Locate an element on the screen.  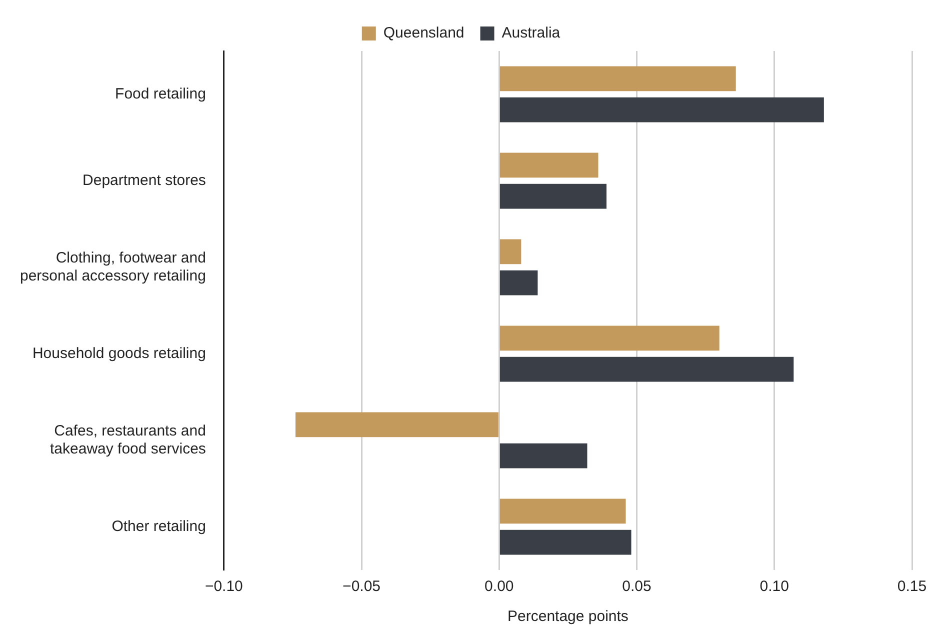
x-tick-label: 0.15 is located at coordinates (912, 587).